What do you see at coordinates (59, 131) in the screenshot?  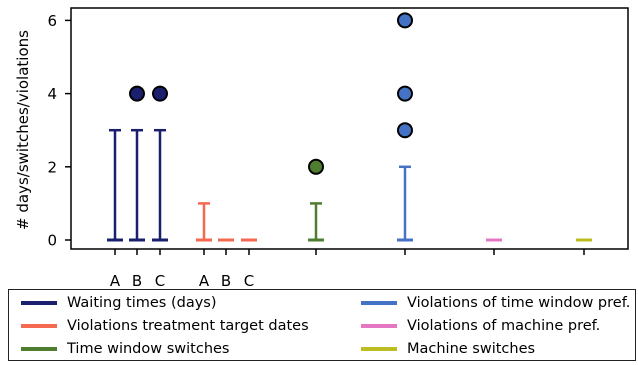 I see `y-axis: 0 2 4 6` at bounding box center [59, 131].